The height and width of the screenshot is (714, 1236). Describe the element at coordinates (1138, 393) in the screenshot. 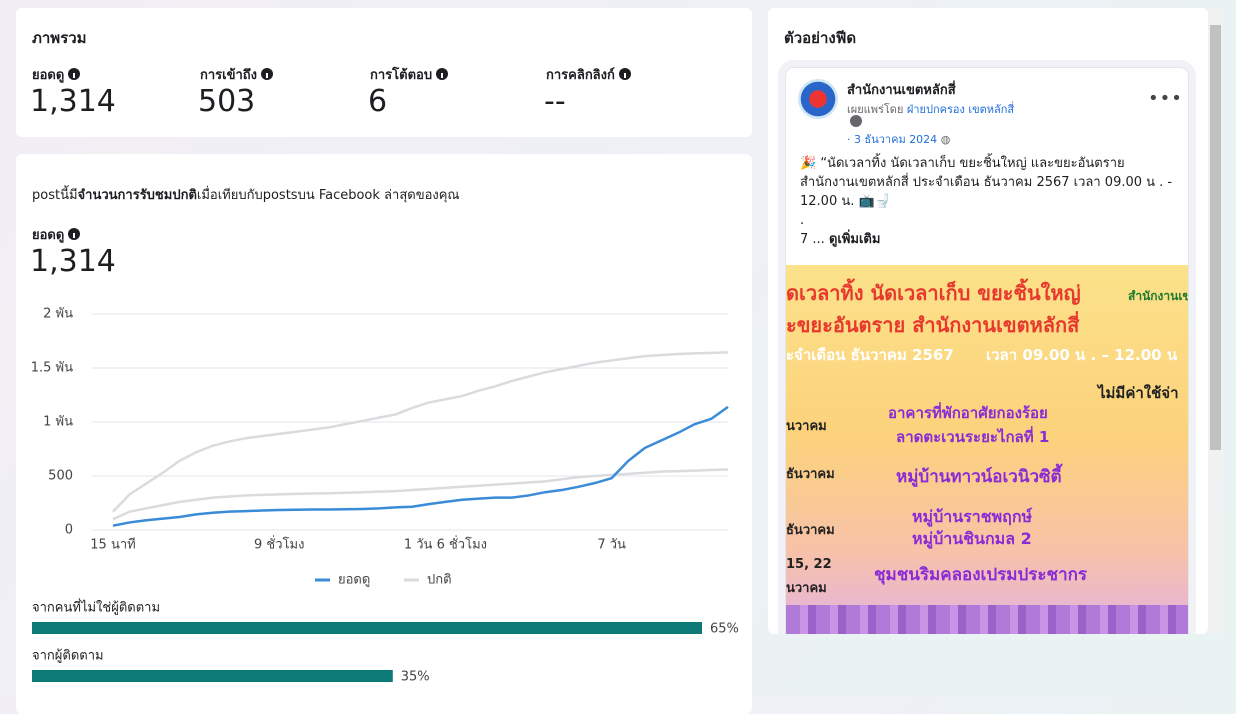

I see `poster-text: ไม่มีค่าใช้จ่า` at that location.